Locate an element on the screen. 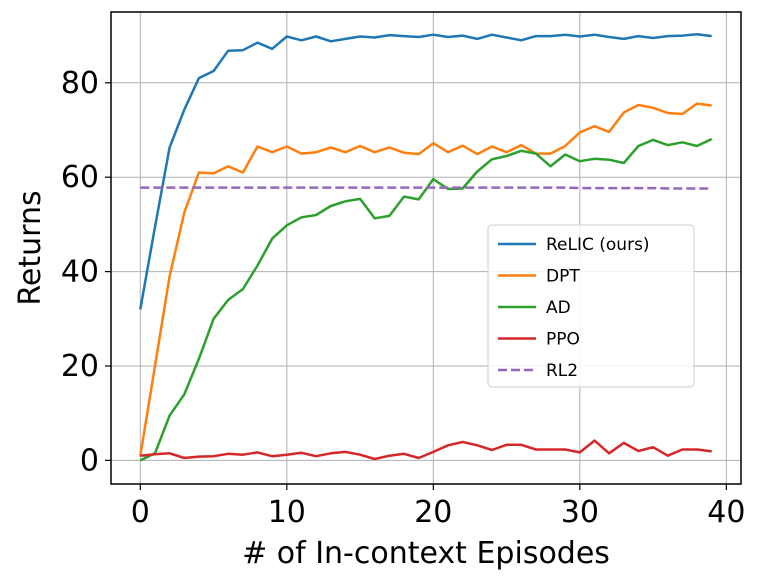 Image resolution: width=761 pixels, height=582 pixels. legend-label-rl2: RL2 is located at coordinates (562, 371).